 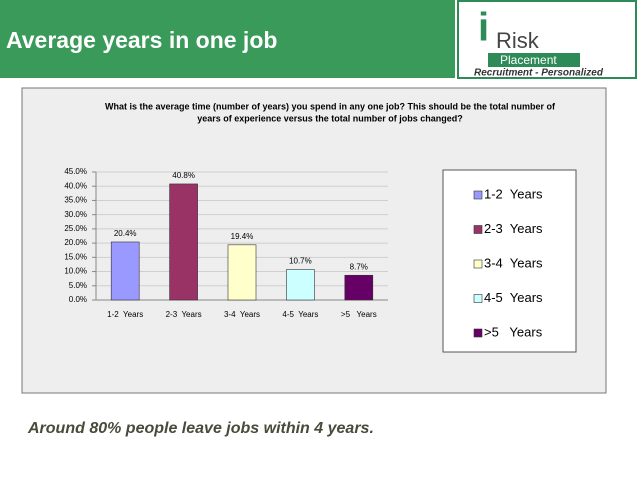 What do you see at coordinates (518, 40) in the screenshot?
I see `logo-name: Risk` at bounding box center [518, 40].